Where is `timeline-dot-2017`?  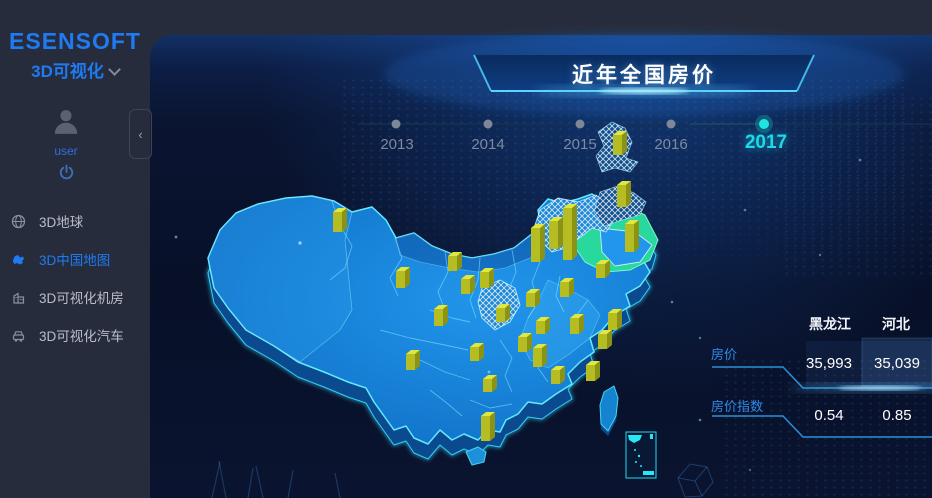 timeline-dot-2017 is located at coordinates (764, 124).